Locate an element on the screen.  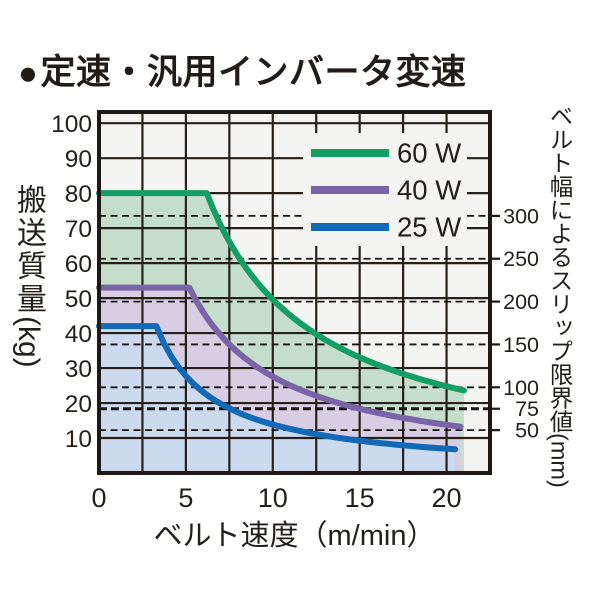
page-title: ●定速・汎用インバータ変速 is located at coordinates (242, 69).